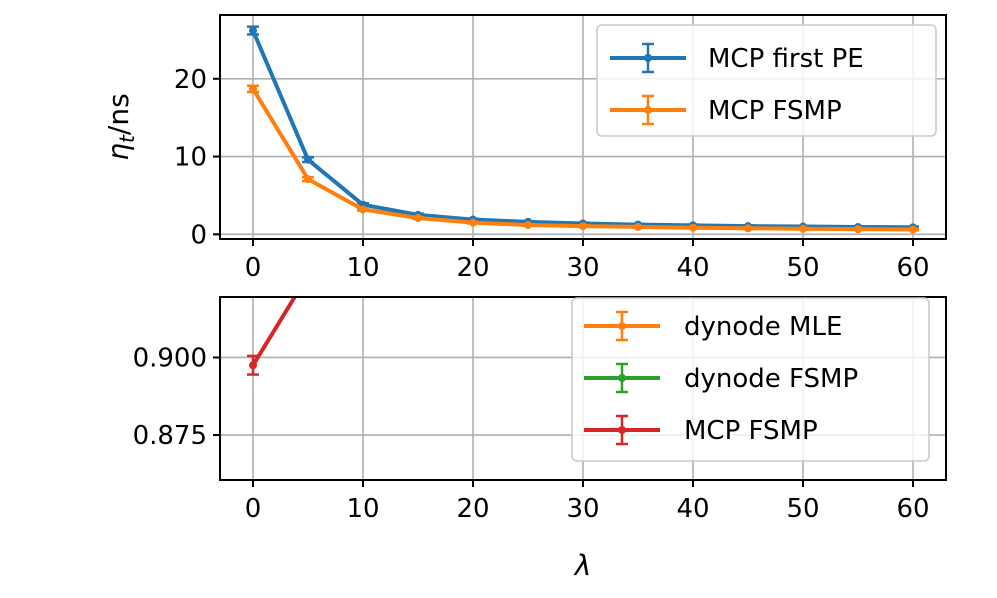  Describe the element at coordinates (786, 59) in the screenshot. I see `legend-label: MCP first PE` at that location.